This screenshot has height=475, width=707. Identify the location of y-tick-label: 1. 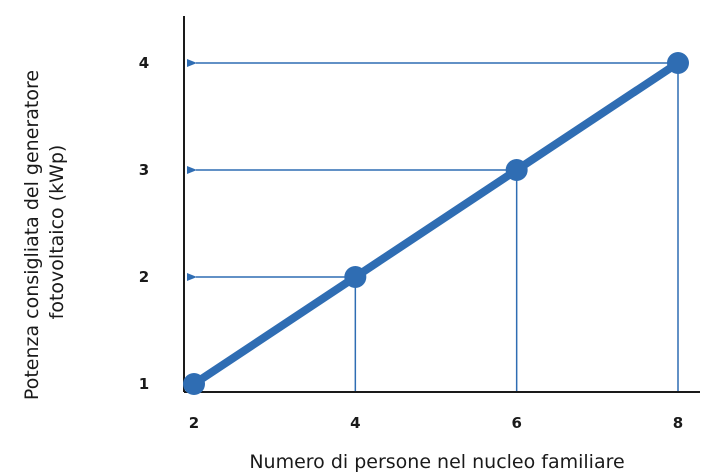
(144, 384).